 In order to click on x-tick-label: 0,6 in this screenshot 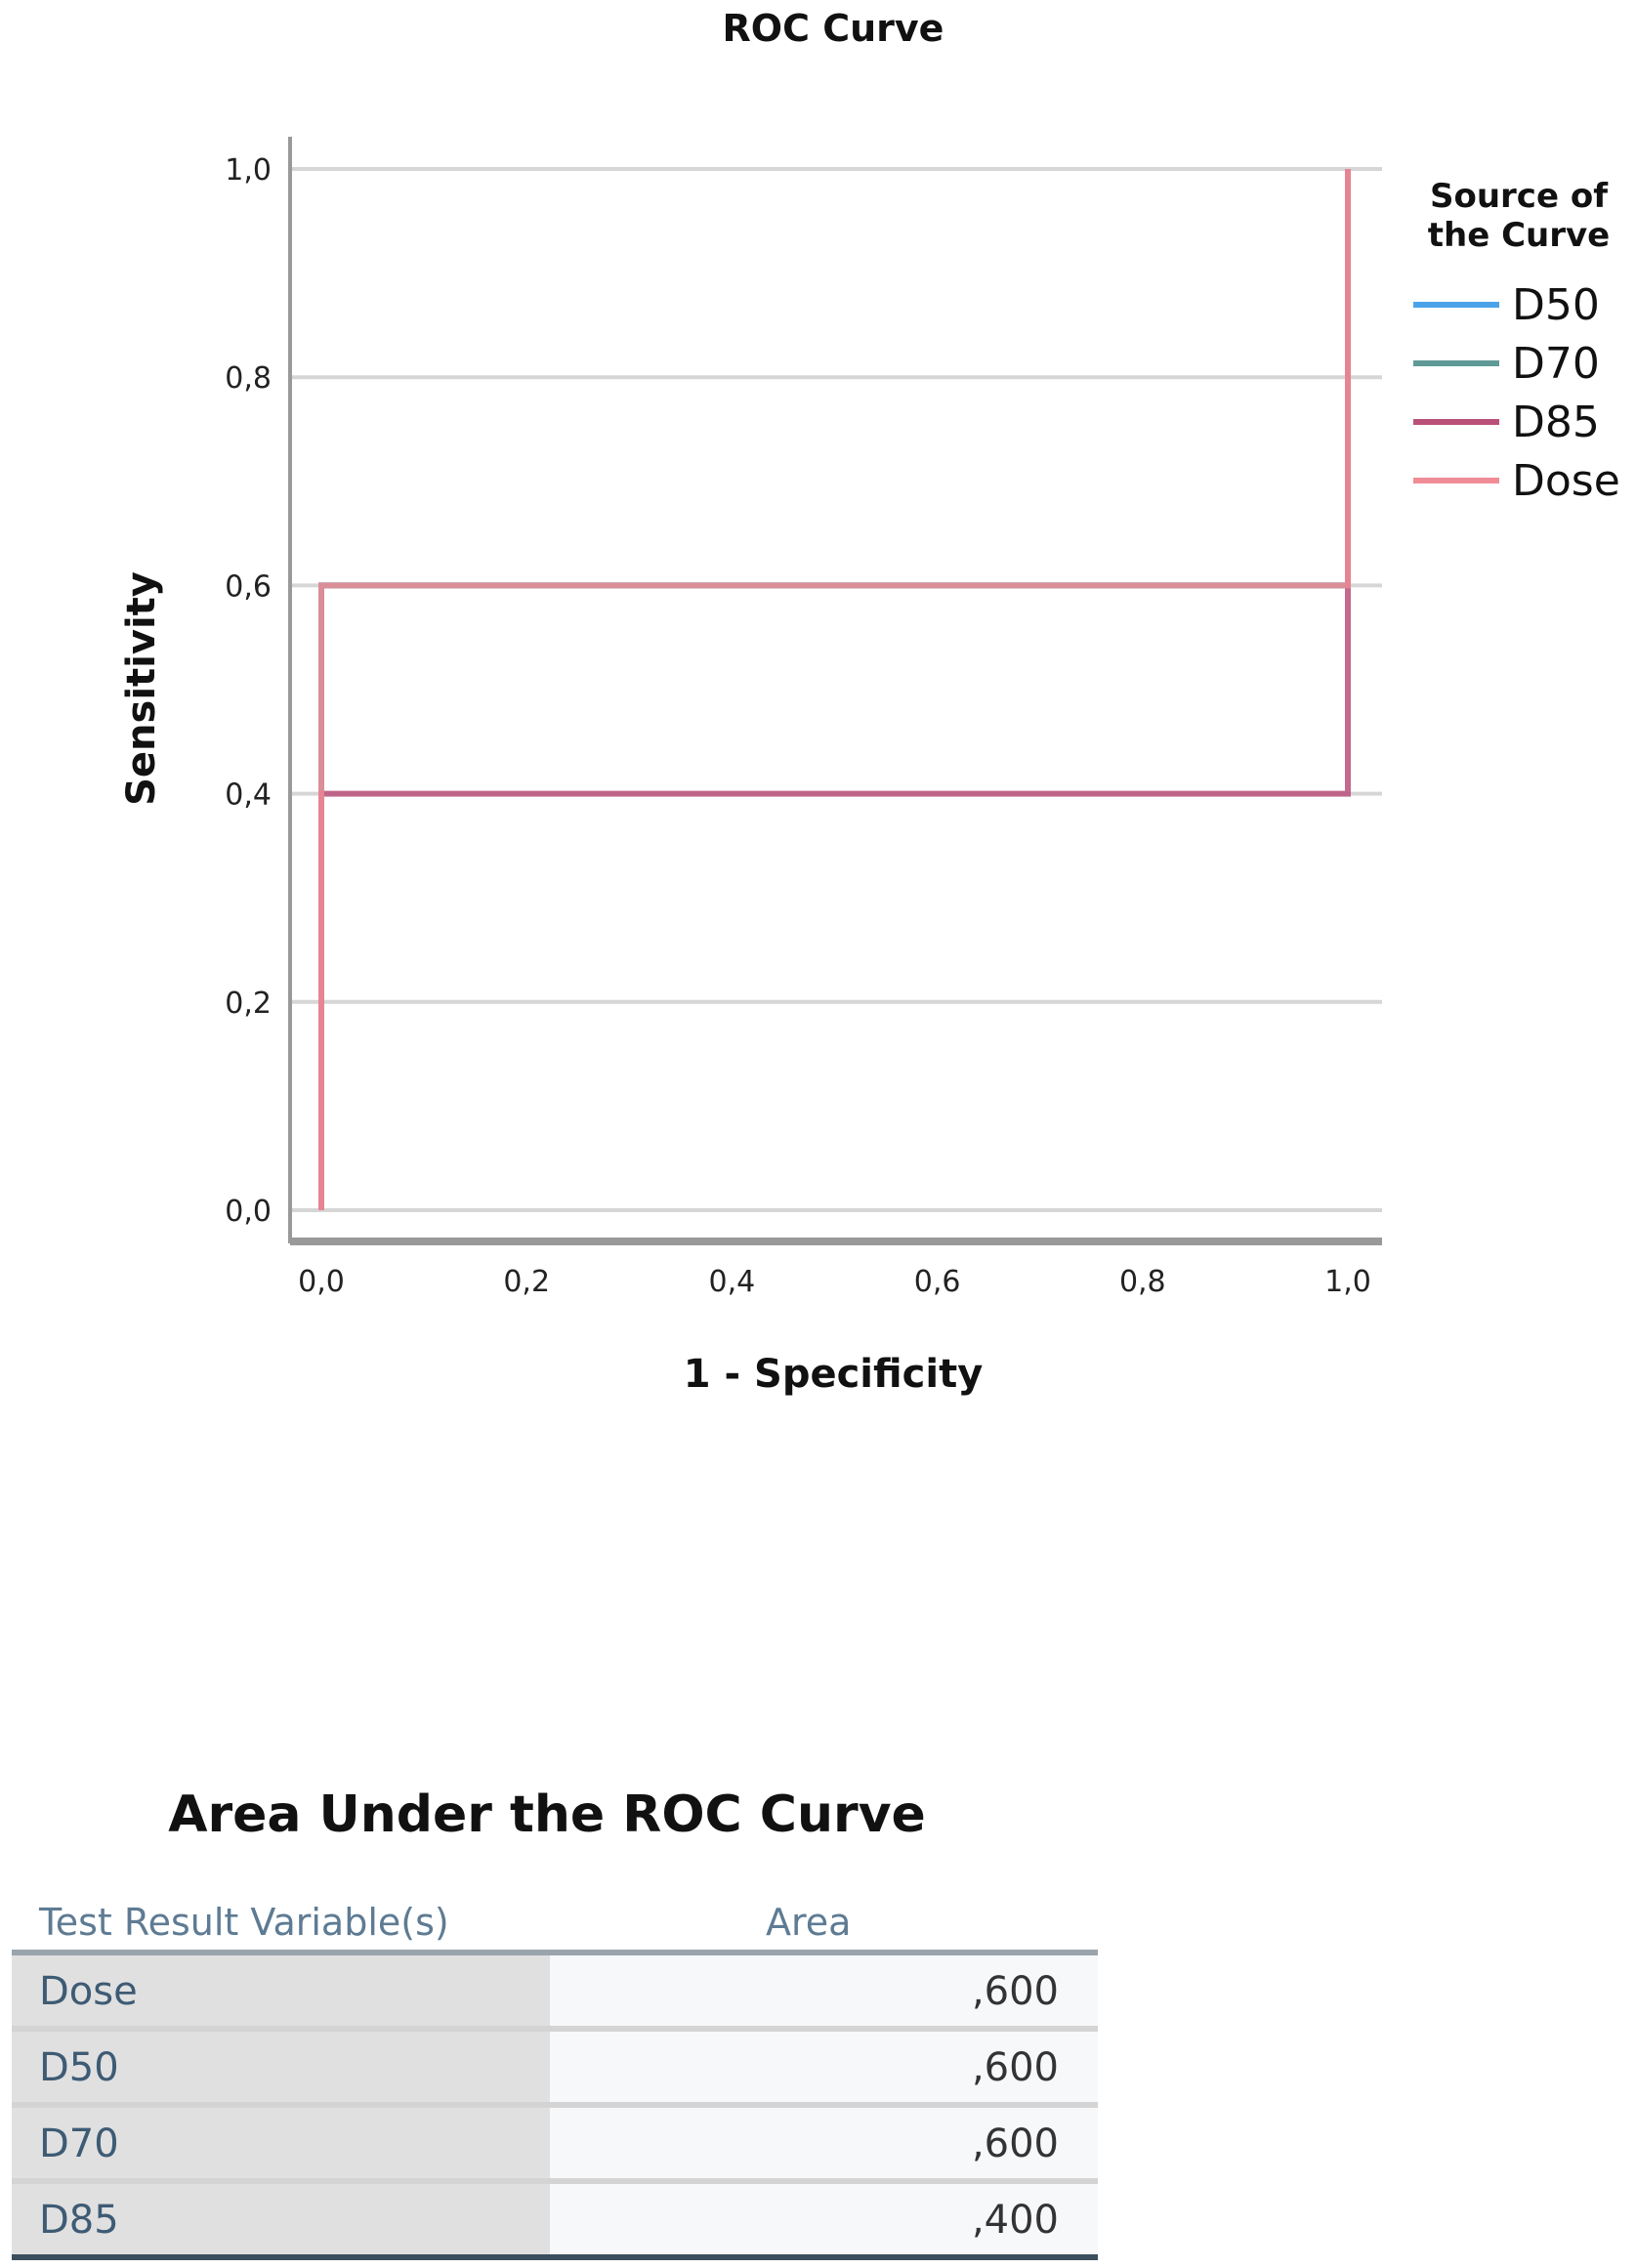, I will do `click(937, 1282)`.